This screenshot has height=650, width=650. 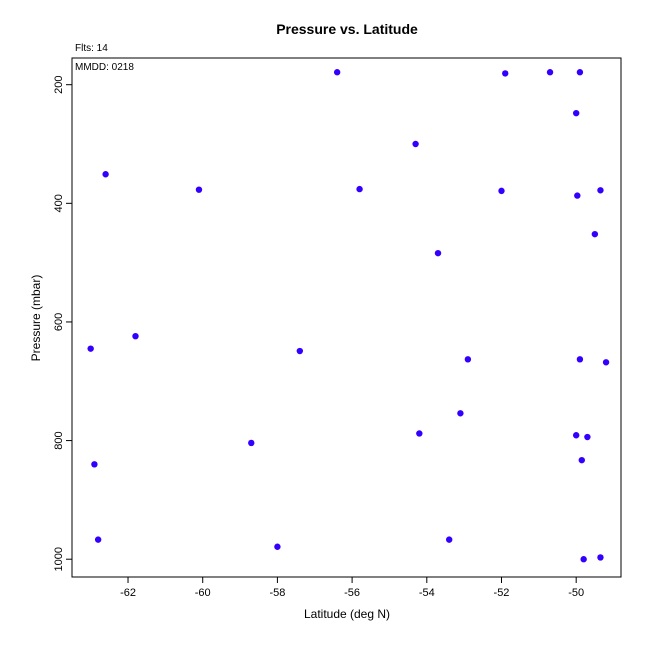 What do you see at coordinates (128, 593) in the screenshot?
I see `x-tick-label: -62` at bounding box center [128, 593].